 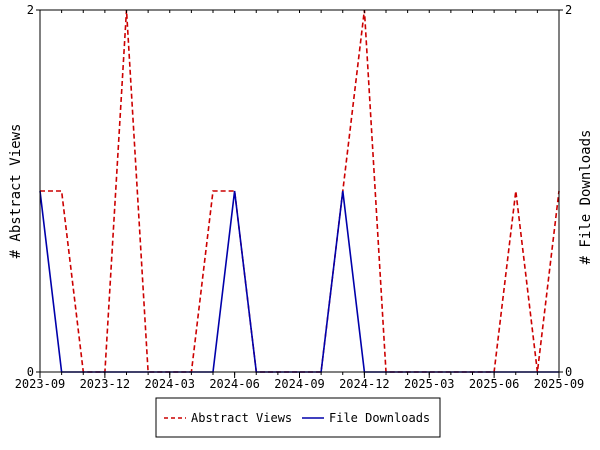 I want to click on y-axis-right: 02, so click(x=565, y=191).